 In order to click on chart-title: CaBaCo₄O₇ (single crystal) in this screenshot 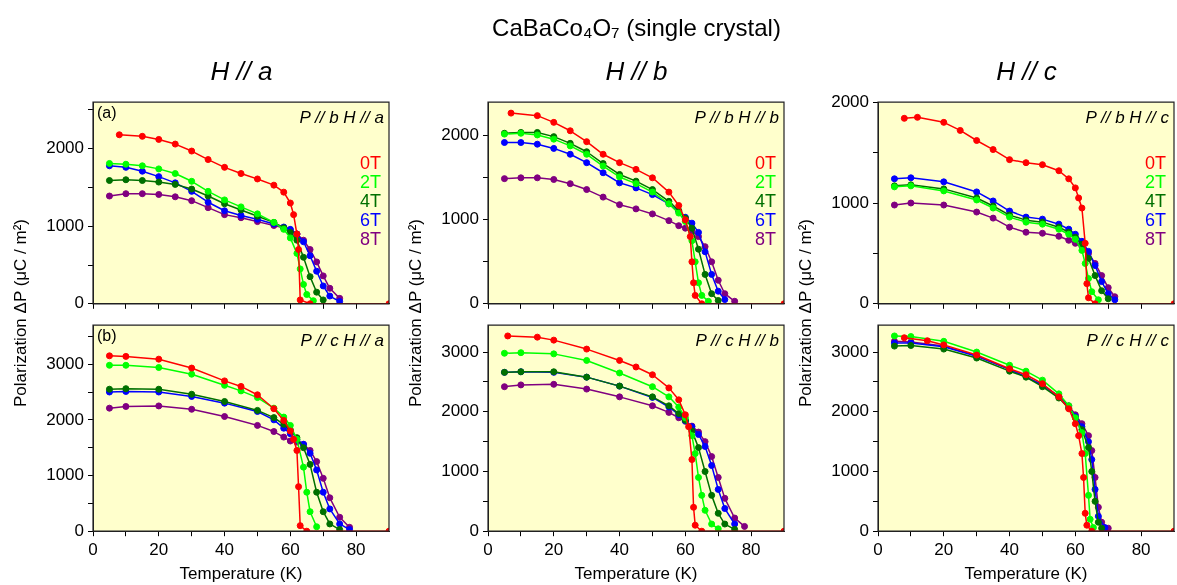, I will do `click(636, 28)`.